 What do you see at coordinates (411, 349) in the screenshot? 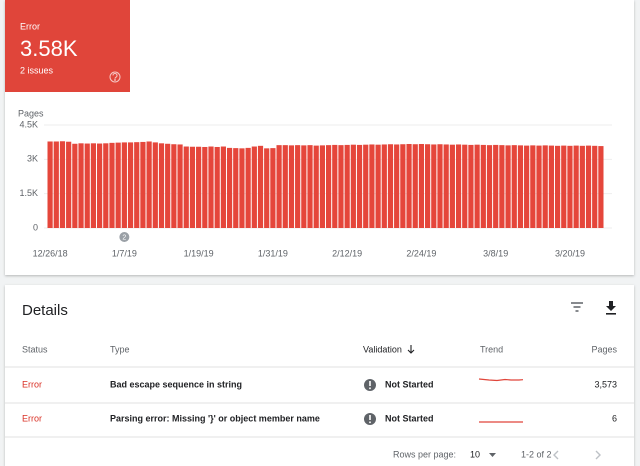
I see `sort-icon` at bounding box center [411, 349].